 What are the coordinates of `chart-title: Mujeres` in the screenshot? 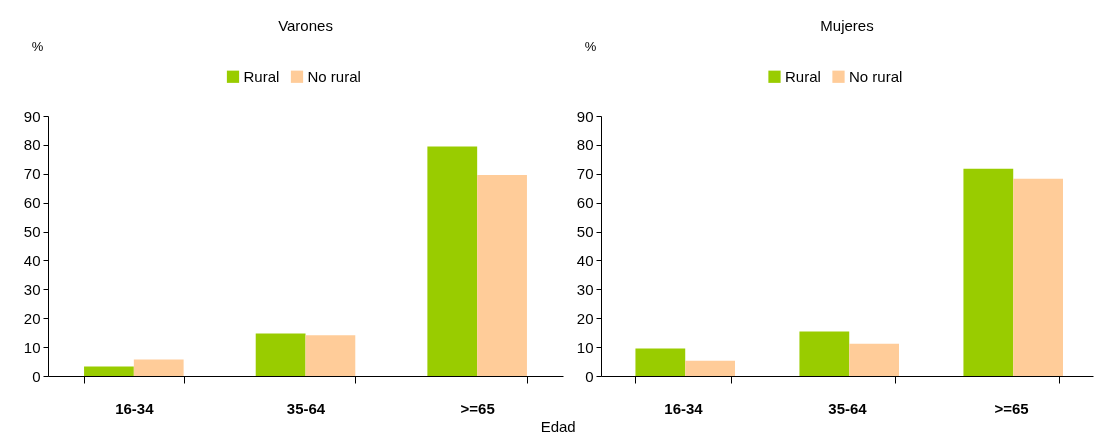 It's located at (847, 25).